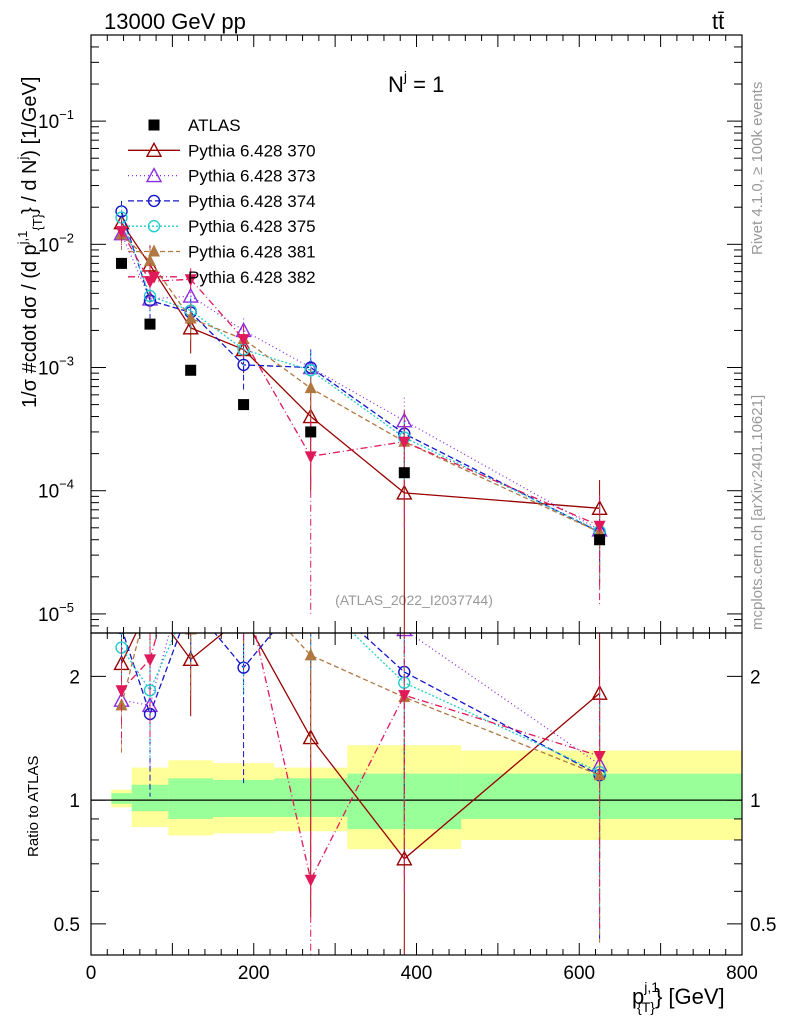 The image size is (786, 1024). What do you see at coordinates (757, 512) in the screenshot?
I see `mcplots-label: mcplots.cern.ch [arXiv:2401.10621]` at bounding box center [757, 512].